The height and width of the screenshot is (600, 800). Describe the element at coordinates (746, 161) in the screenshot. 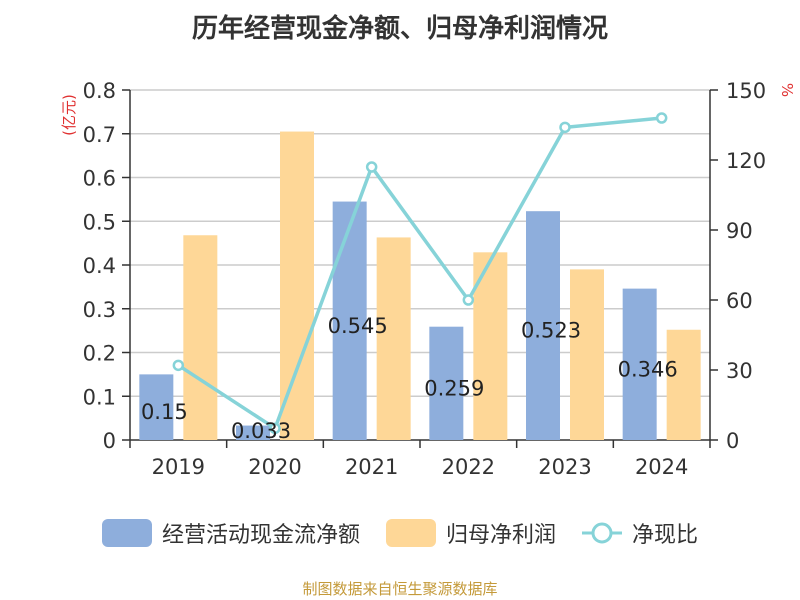

I see `right-axis-tick-label: 120` at that location.